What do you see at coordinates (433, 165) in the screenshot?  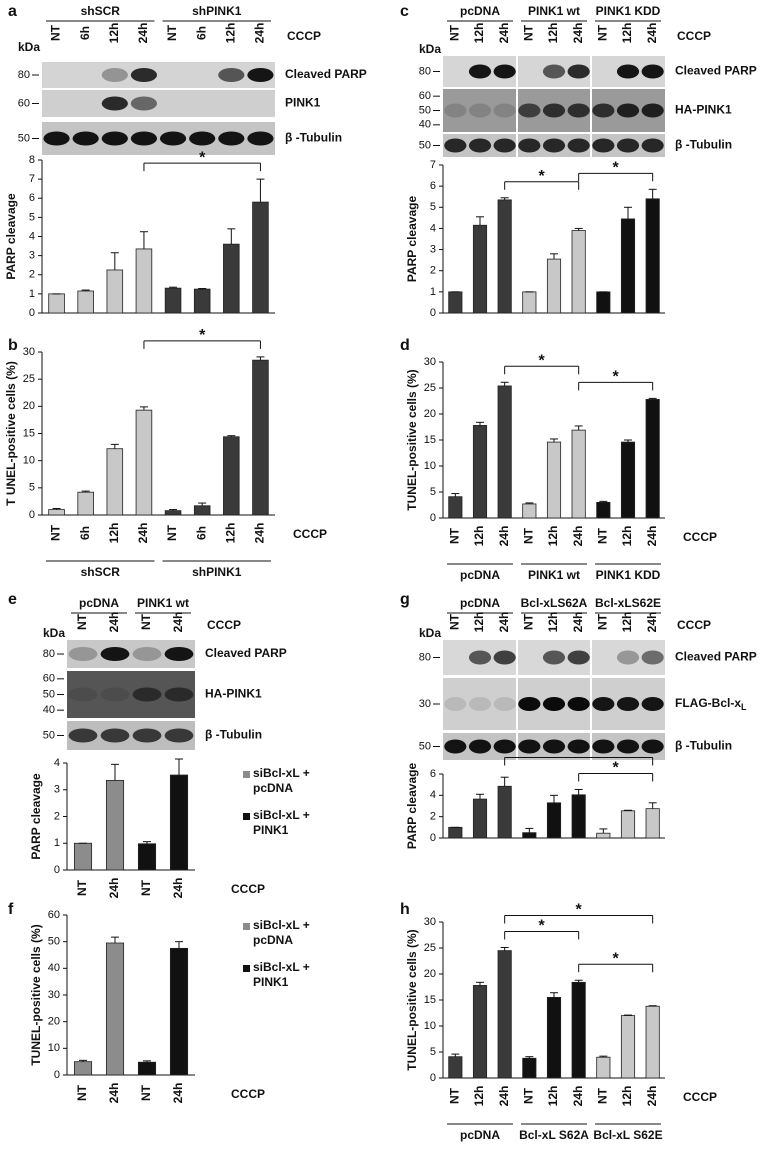 I see `y-tick-label: 7` at bounding box center [433, 165].